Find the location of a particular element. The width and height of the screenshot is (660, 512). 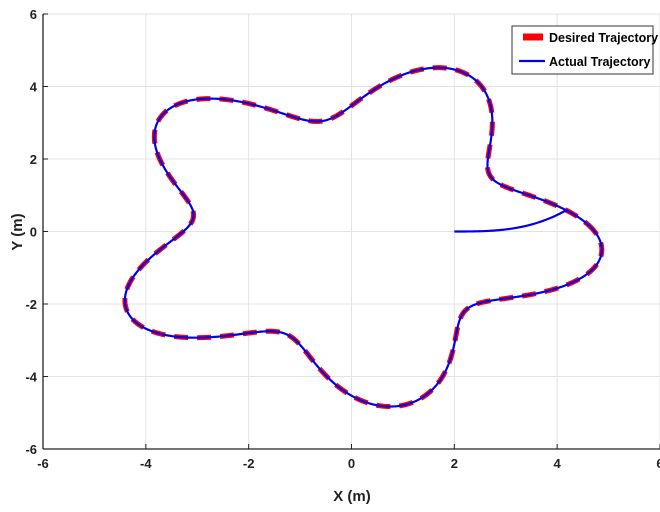

x-tick-label: -2 is located at coordinates (249, 463).